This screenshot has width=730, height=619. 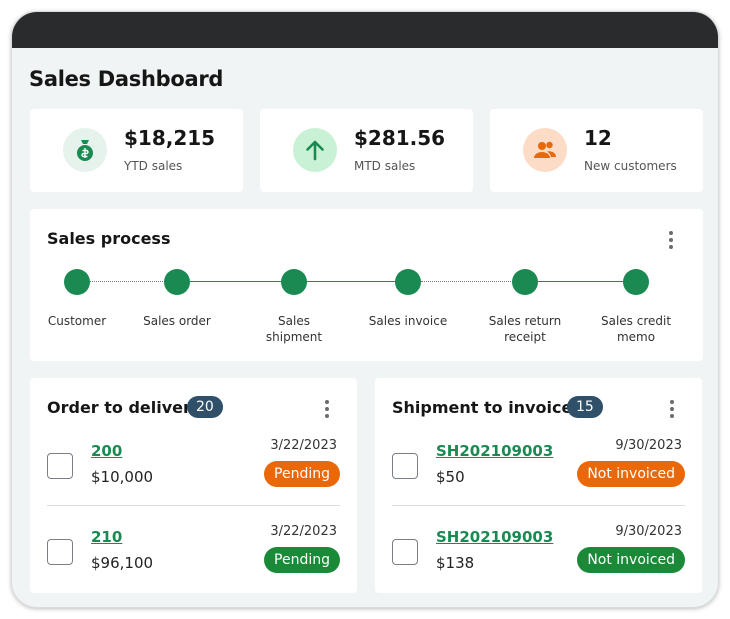 I want to click on arrow-up-icon, so click(x=315, y=150).